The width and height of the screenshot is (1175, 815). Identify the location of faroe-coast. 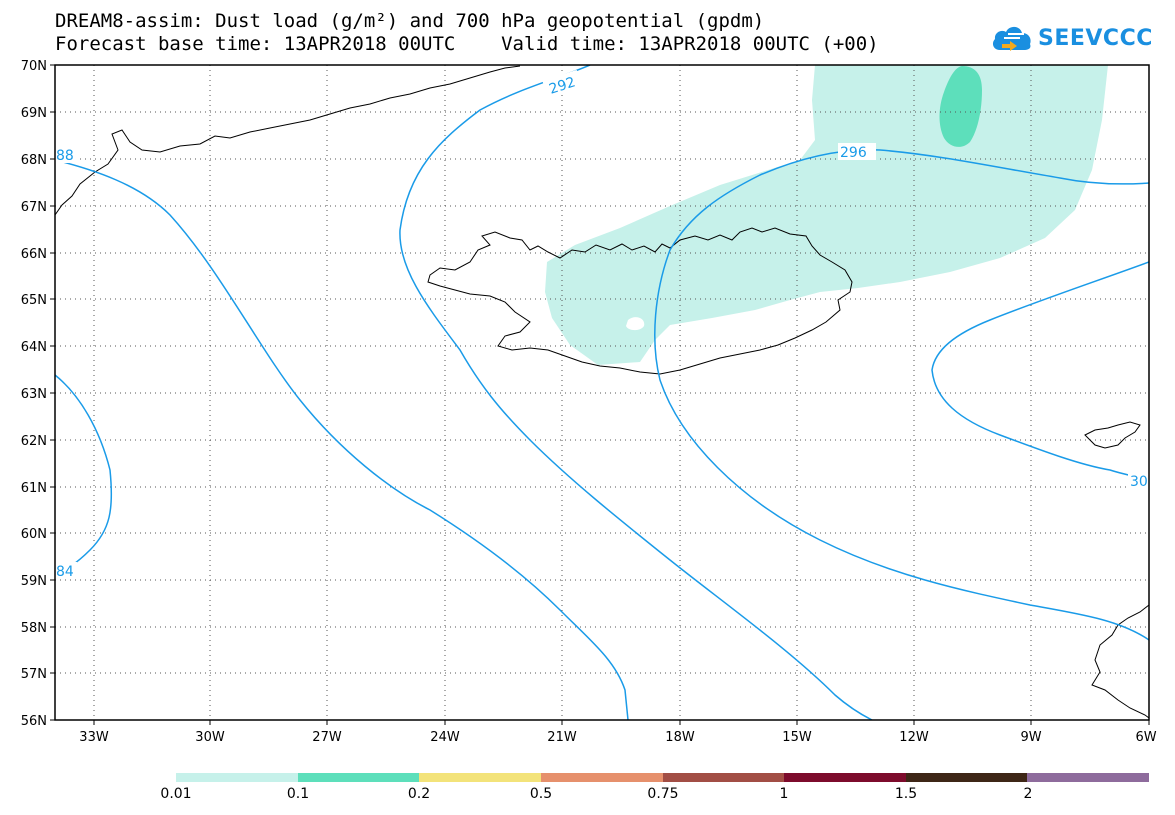
(1112, 435).